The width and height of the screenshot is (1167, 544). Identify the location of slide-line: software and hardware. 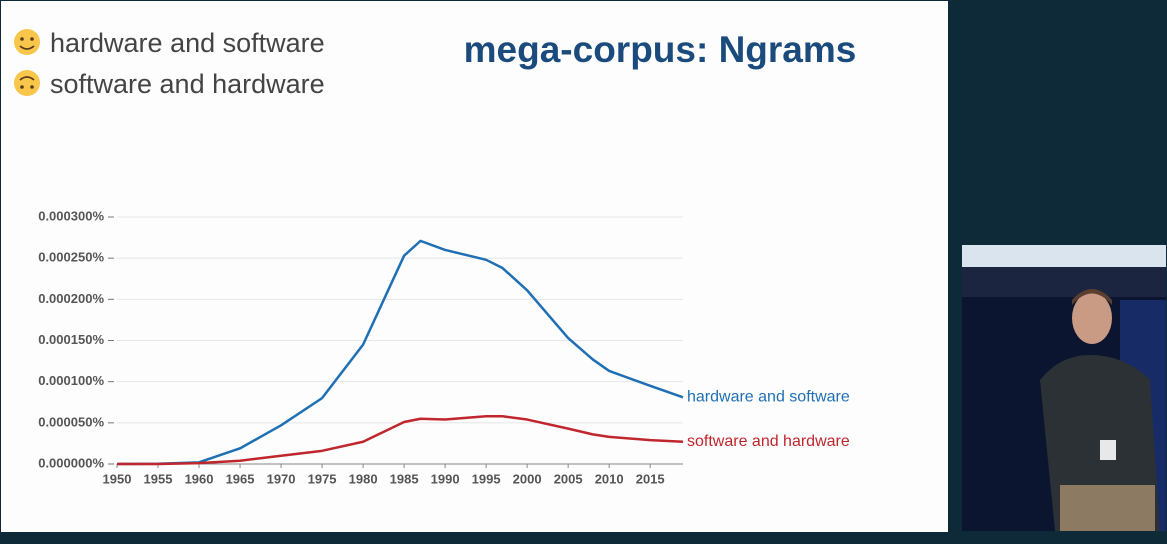
(187, 84).